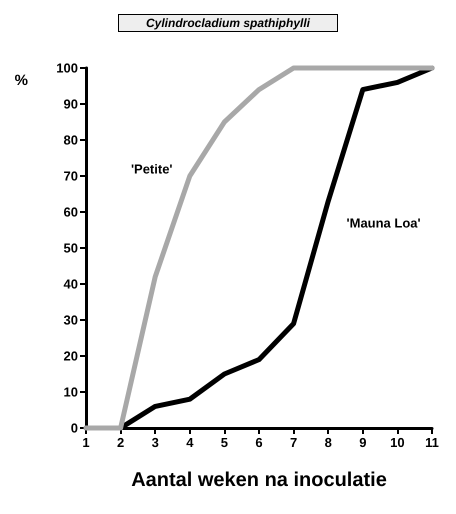  What do you see at coordinates (362, 442) in the screenshot?
I see `x-tick-label: 9` at bounding box center [362, 442].